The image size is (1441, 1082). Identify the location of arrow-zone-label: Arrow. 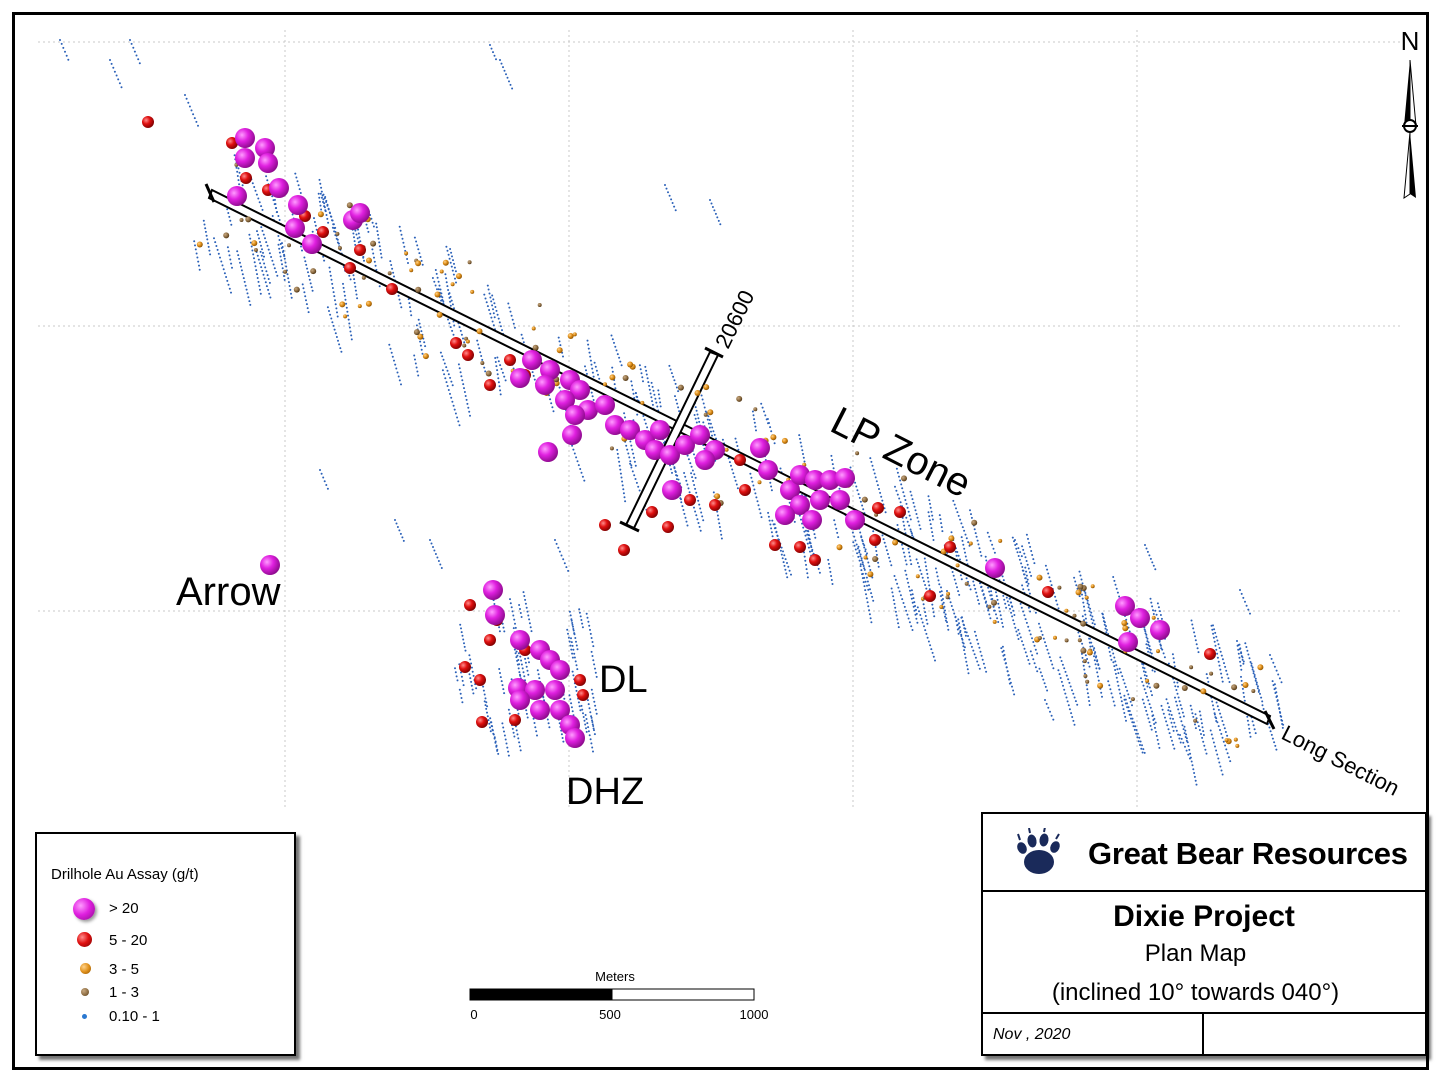
(228, 592).